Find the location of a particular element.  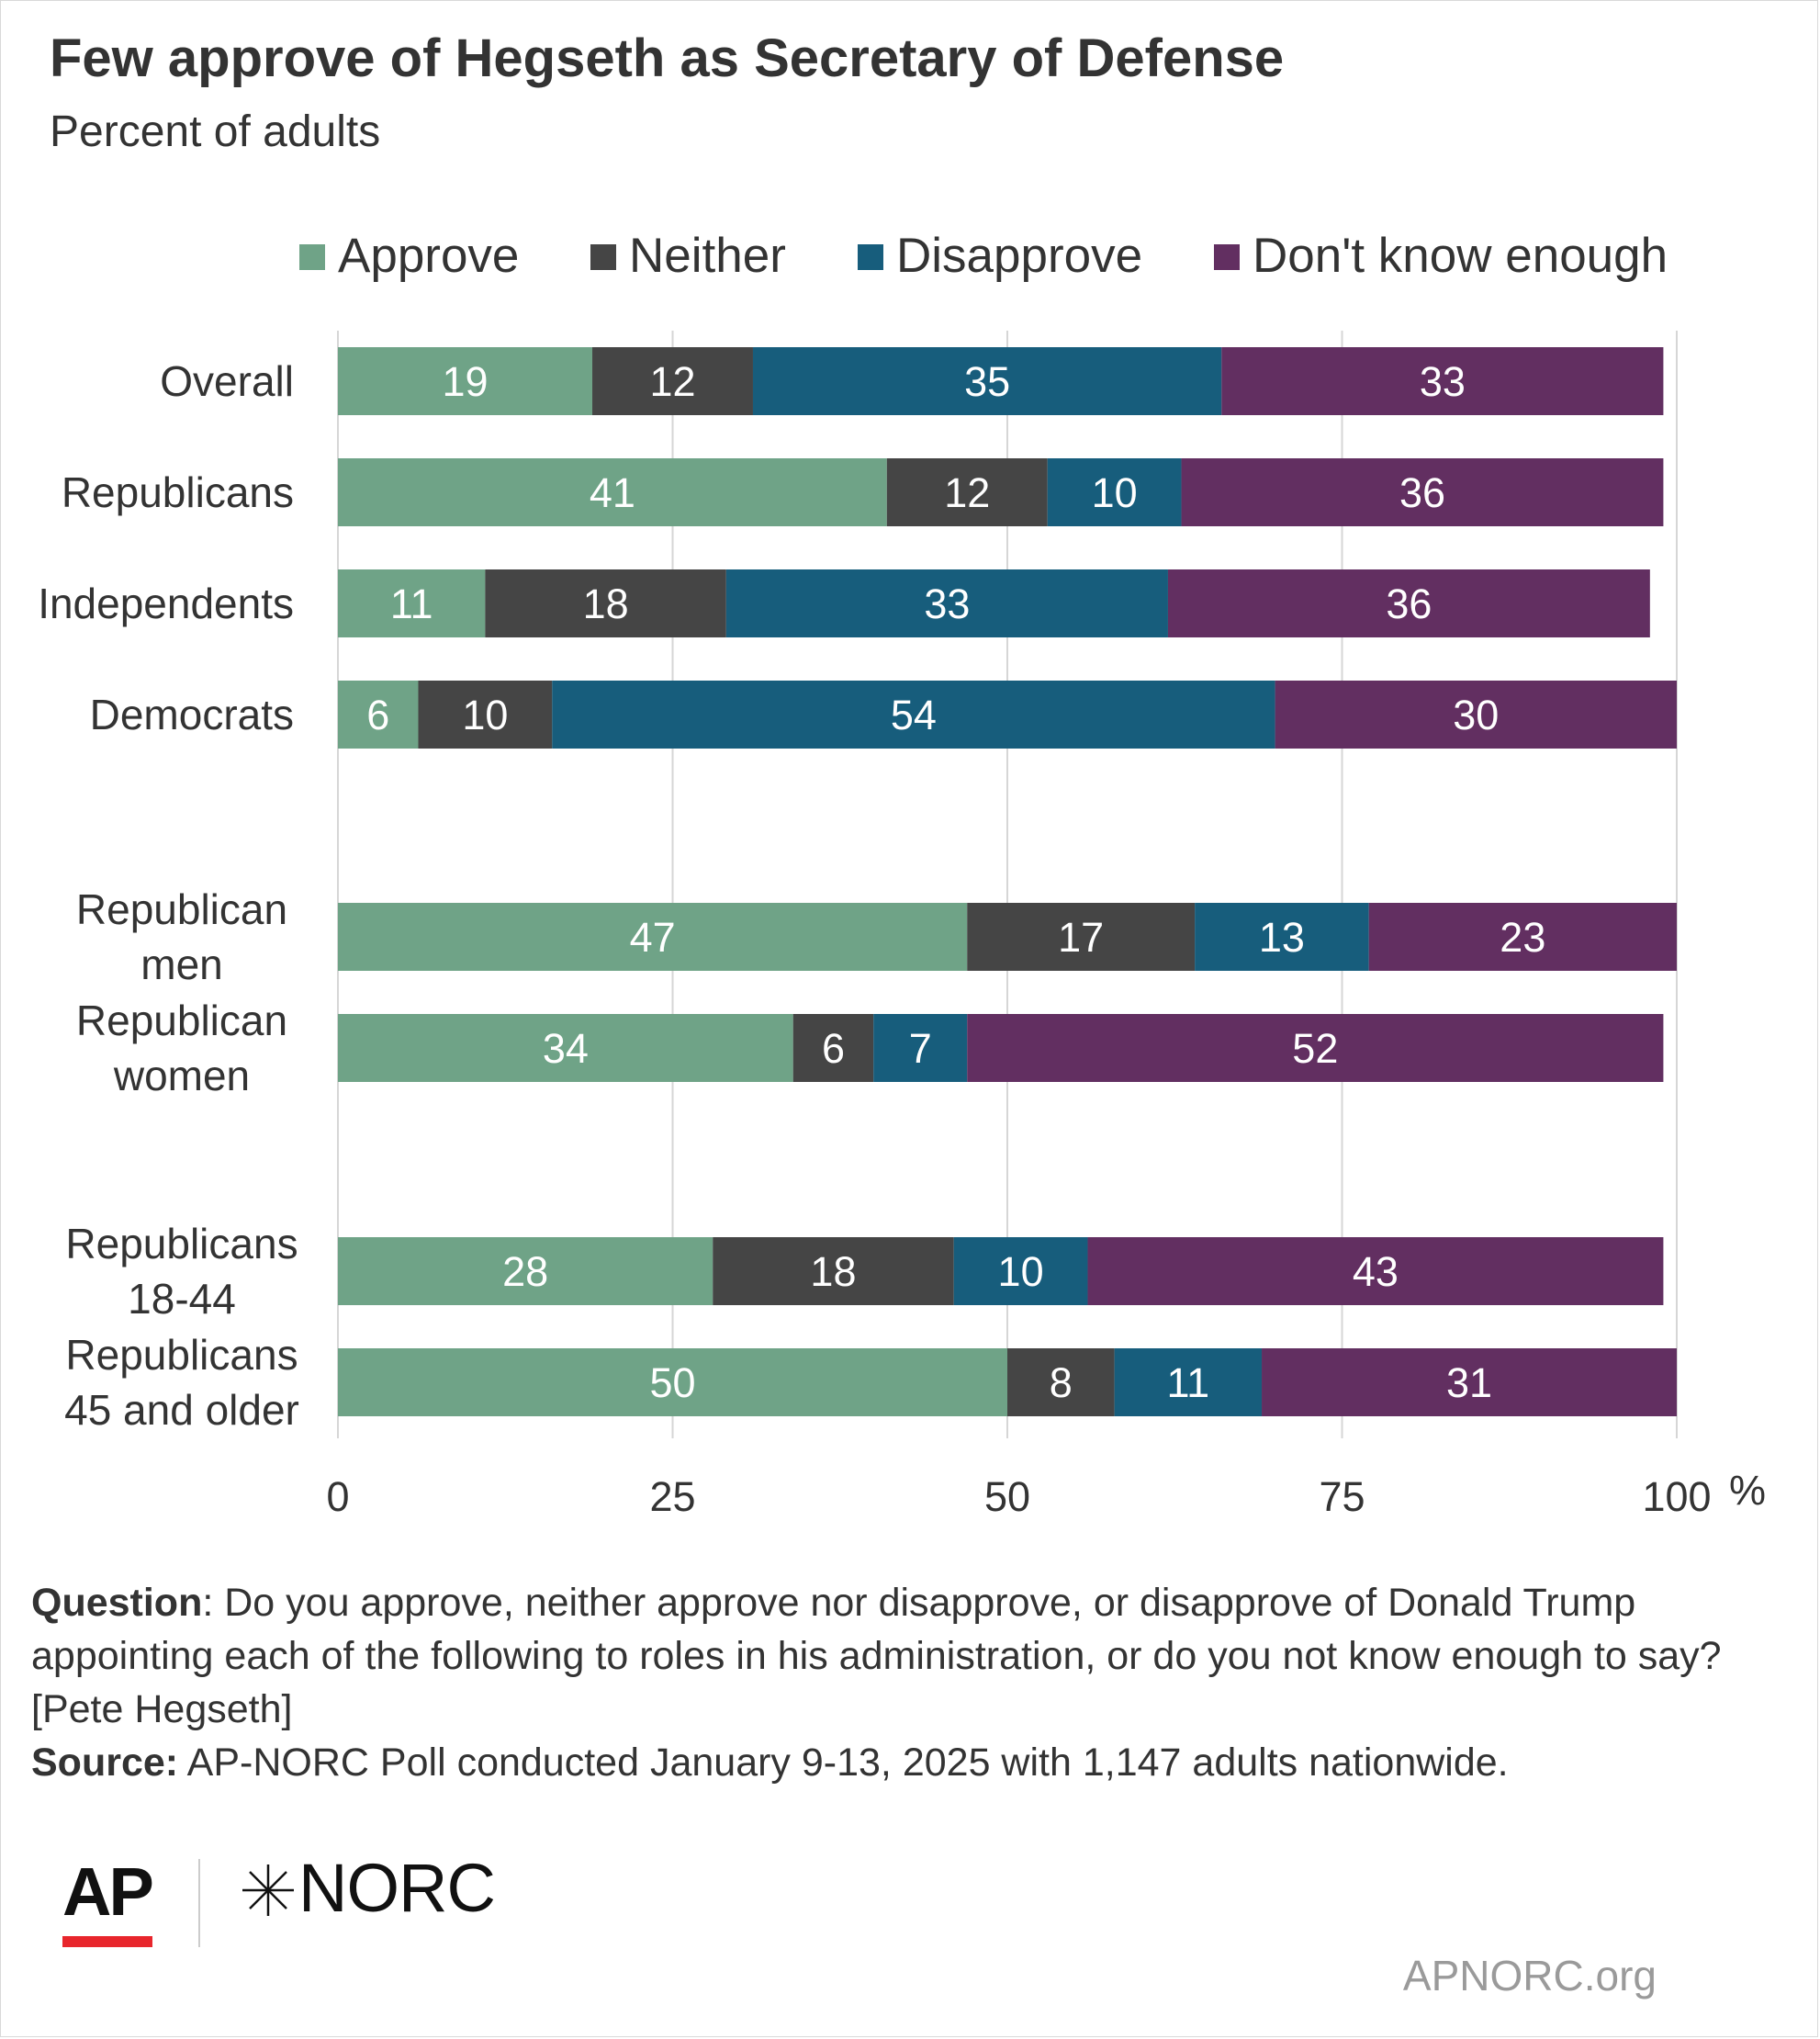

bar-value-label: 28 is located at coordinates (525, 1271).